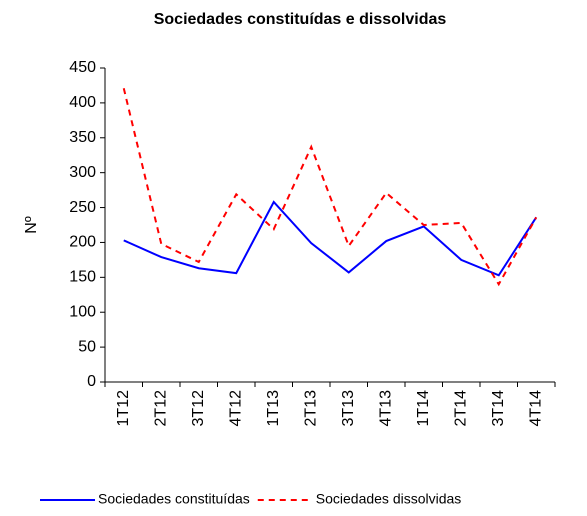  What do you see at coordinates (300, 19) in the screenshot?
I see `chart-title: Sociedades constituídas e dissolvidas` at bounding box center [300, 19].